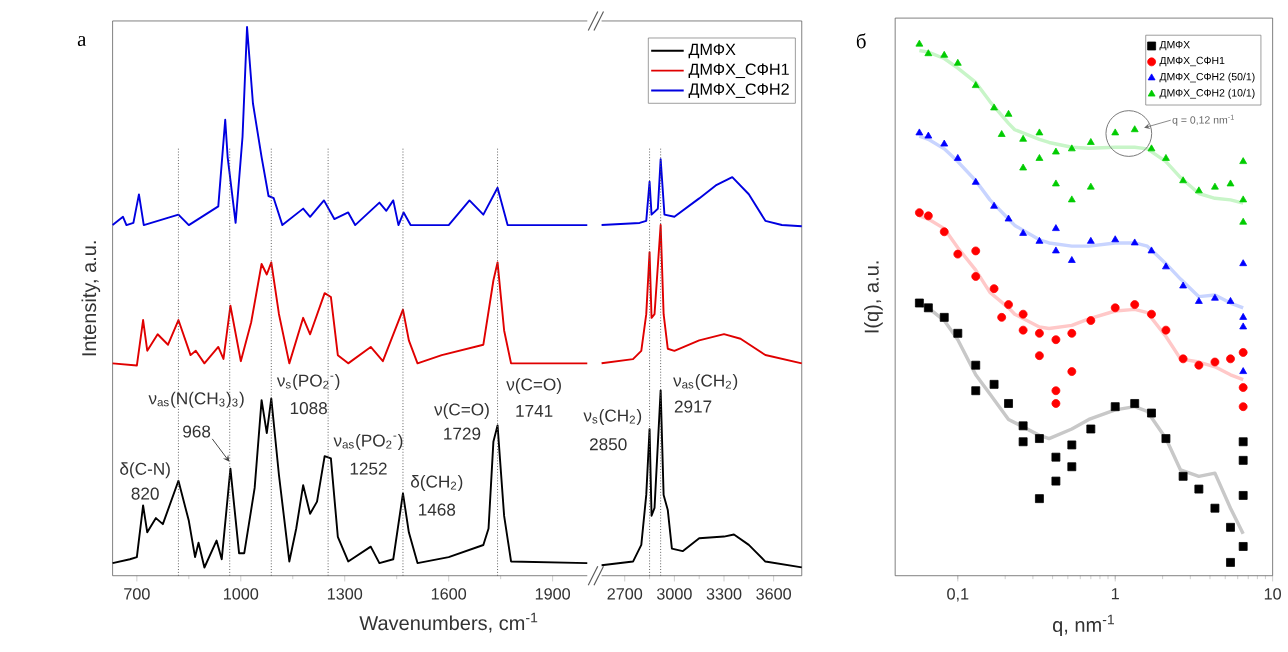 This screenshot has width=1288, height=652. Describe the element at coordinates (1207, 77) in the screenshot. I see `legend-label: ДМФХ_СФН2 (50/1)` at that location.